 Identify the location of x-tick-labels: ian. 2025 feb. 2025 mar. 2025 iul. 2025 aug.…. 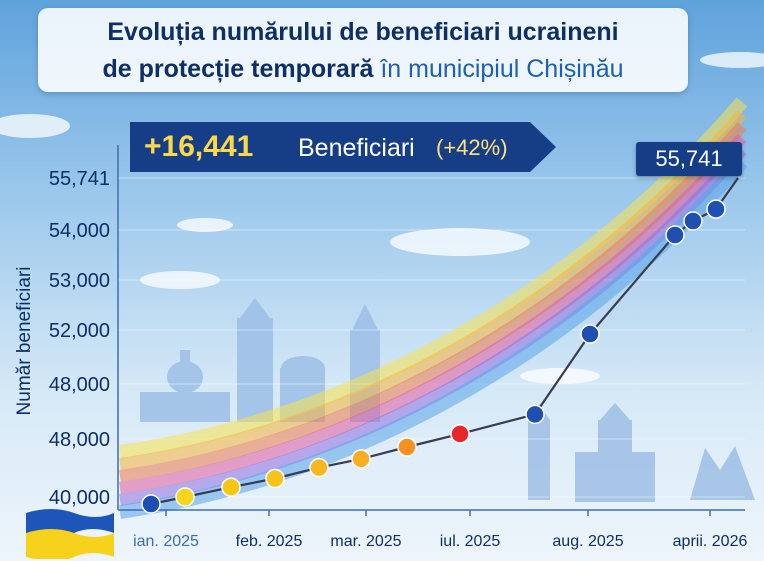
(440, 530).